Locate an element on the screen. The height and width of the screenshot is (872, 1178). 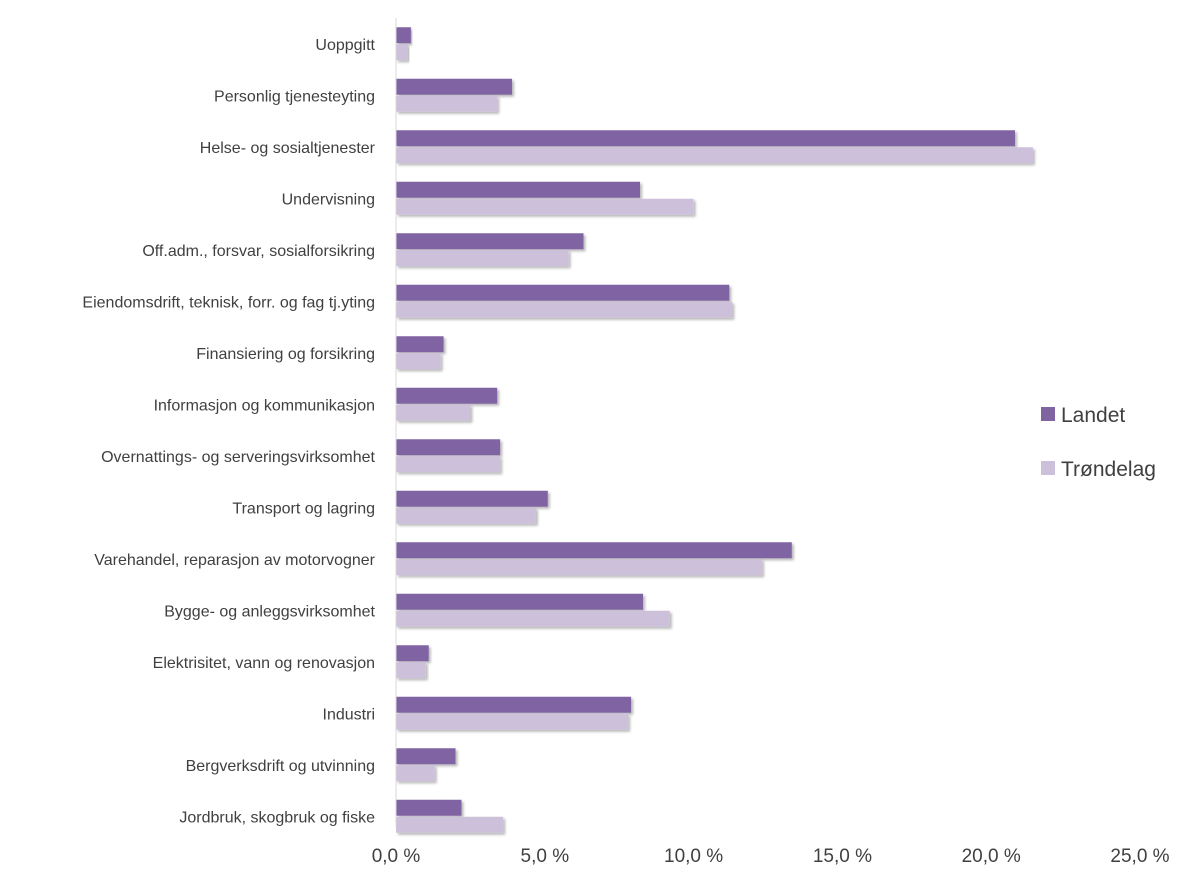
category-label: Informasjon og kommunikasjon is located at coordinates (264, 405).